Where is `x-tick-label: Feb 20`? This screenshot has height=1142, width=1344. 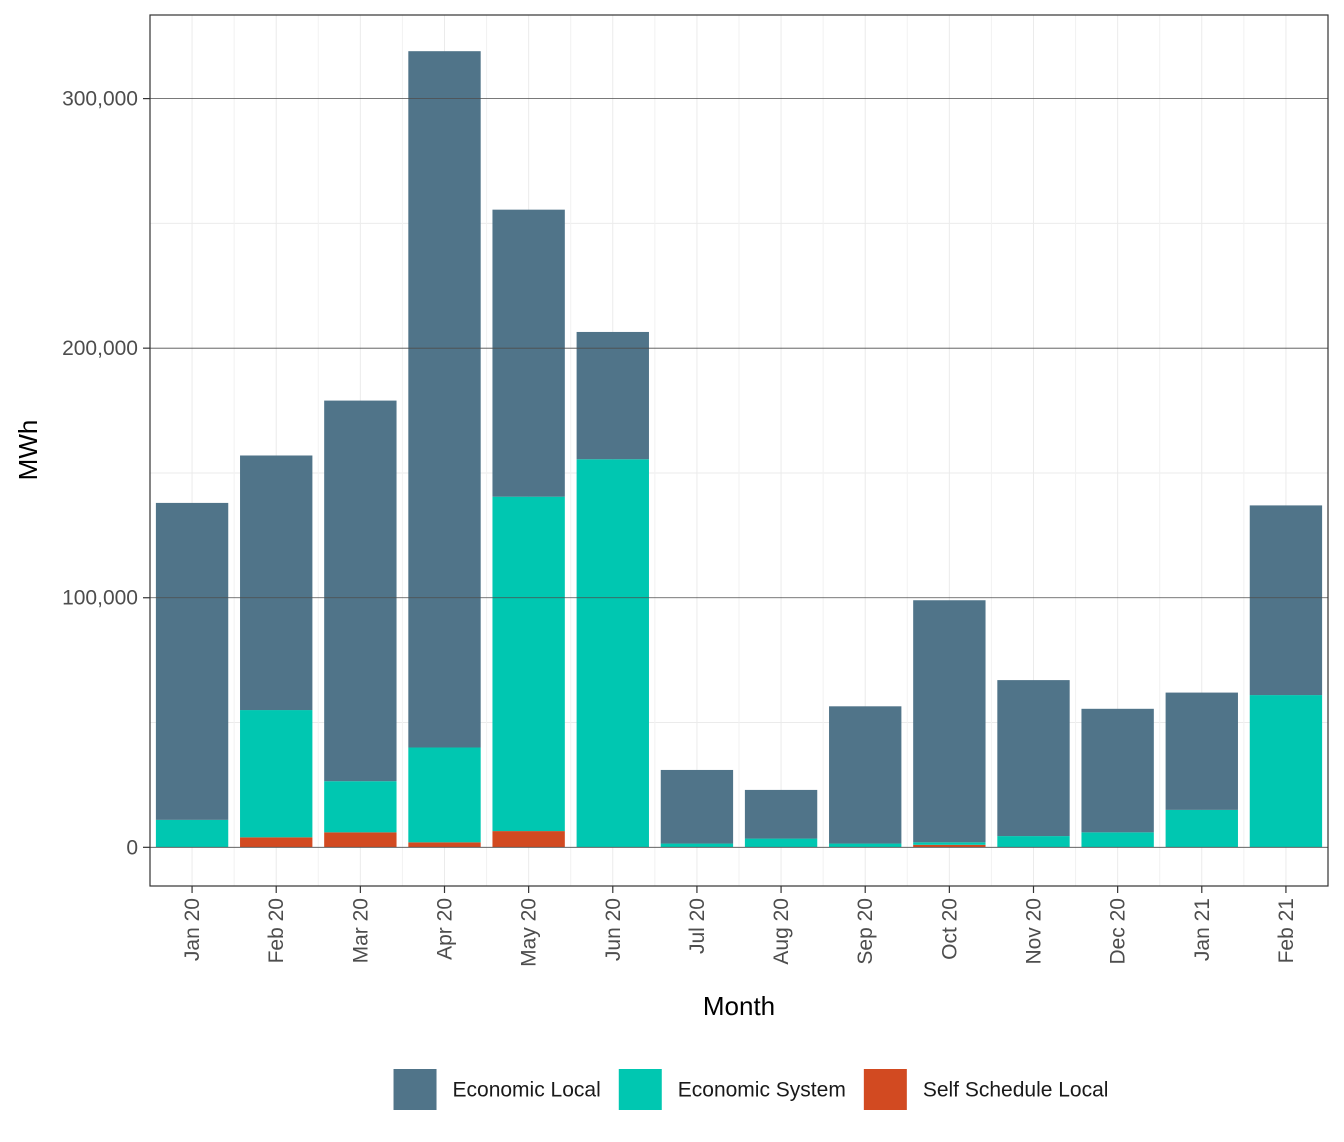
x-tick-label: Feb 20 is located at coordinates (276, 930).